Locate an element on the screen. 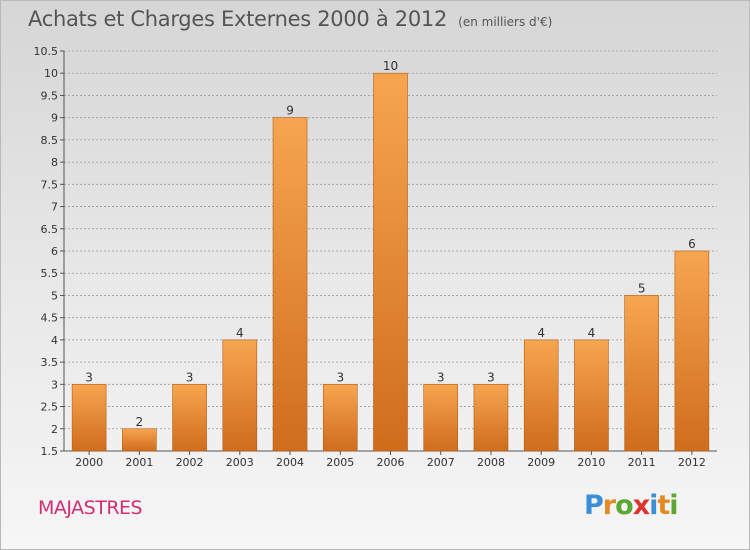  y-tick-label: 9 is located at coordinates (54, 118).